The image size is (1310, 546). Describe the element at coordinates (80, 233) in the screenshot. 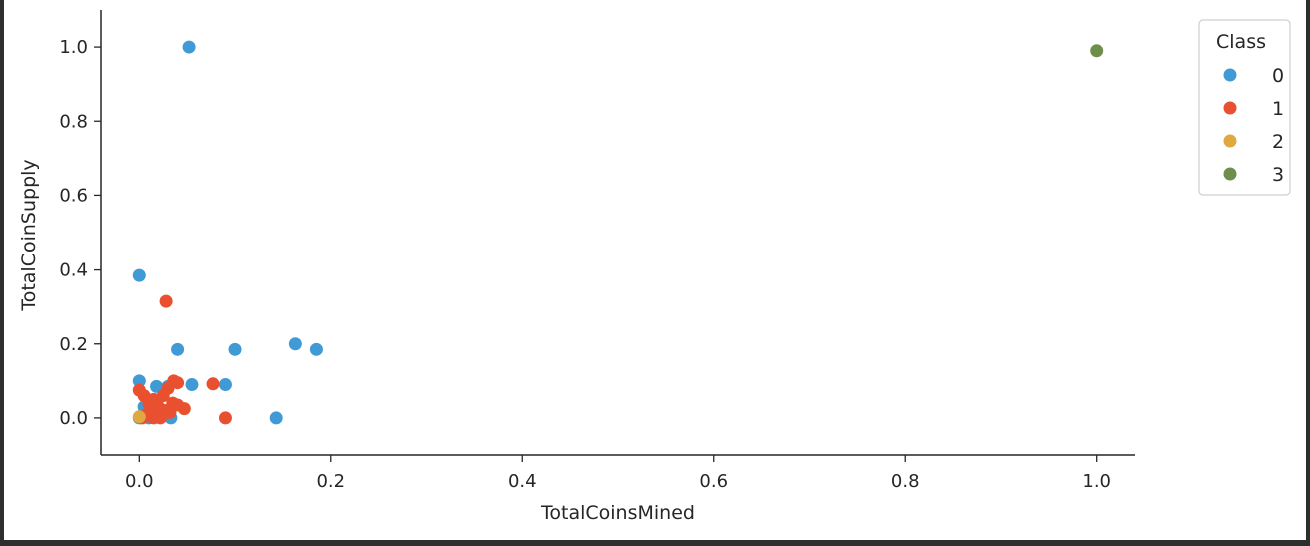

I see `y-ticks: 0.0 0.2 0.4 0.6 0.8 1.0` at that location.